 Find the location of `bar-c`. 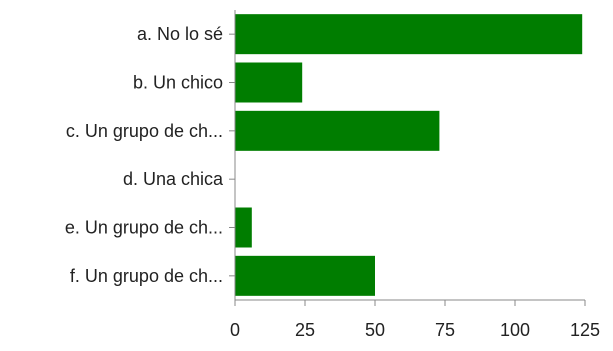

bar-c is located at coordinates (337, 130).